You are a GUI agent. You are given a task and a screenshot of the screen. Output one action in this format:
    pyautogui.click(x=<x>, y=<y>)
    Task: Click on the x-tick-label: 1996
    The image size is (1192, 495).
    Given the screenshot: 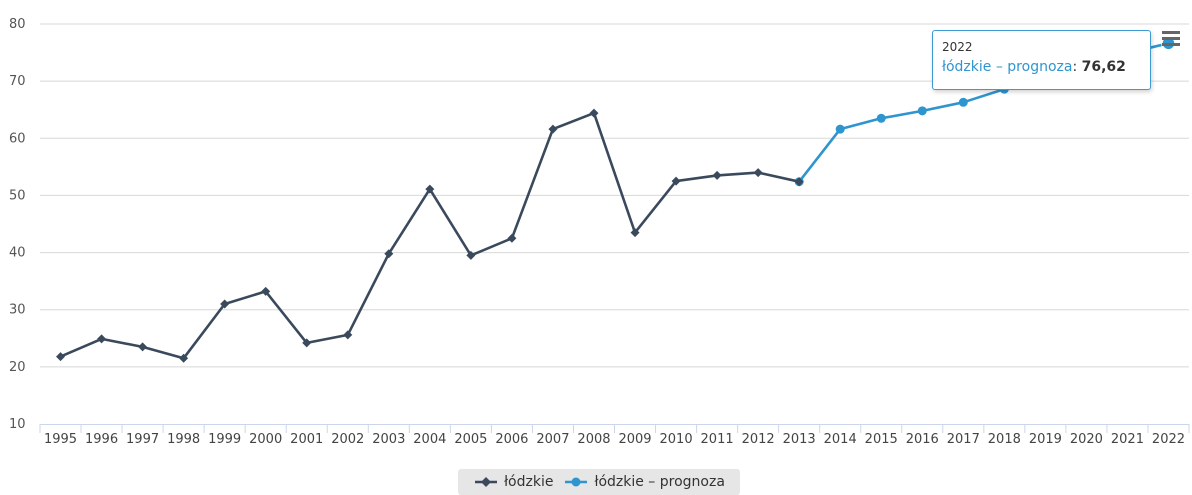 What is the action you would take?
    pyautogui.click(x=101, y=439)
    